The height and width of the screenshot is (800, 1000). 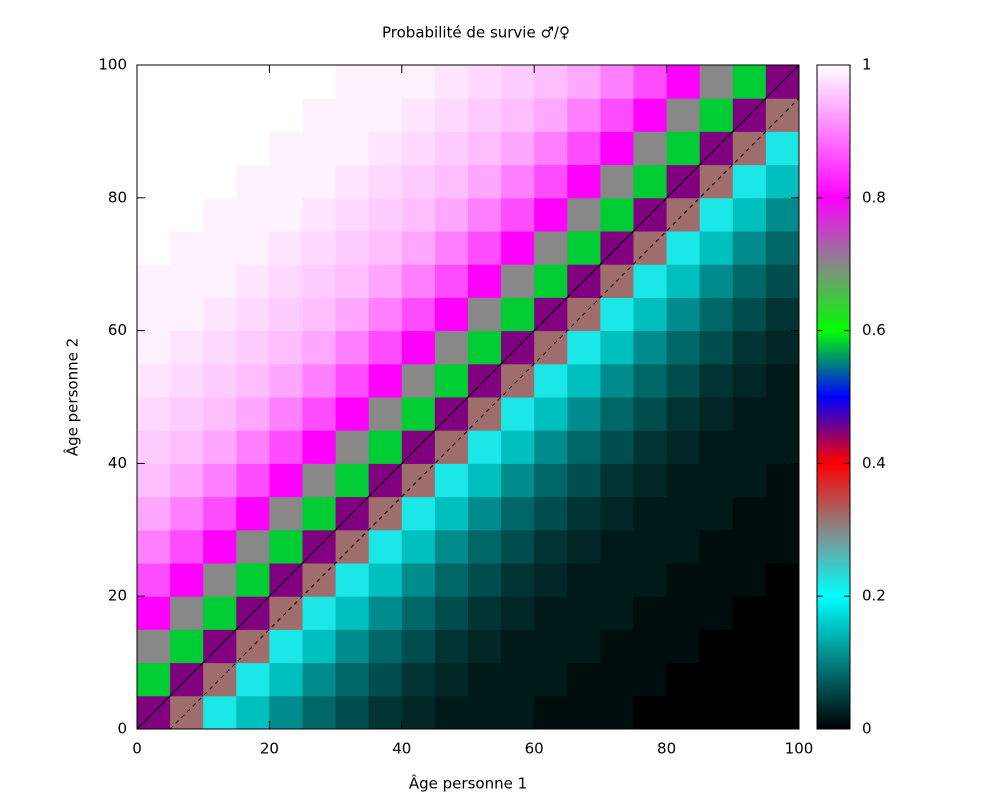 What do you see at coordinates (117, 463) in the screenshot?
I see `y-tick-label: 40` at bounding box center [117, 463].